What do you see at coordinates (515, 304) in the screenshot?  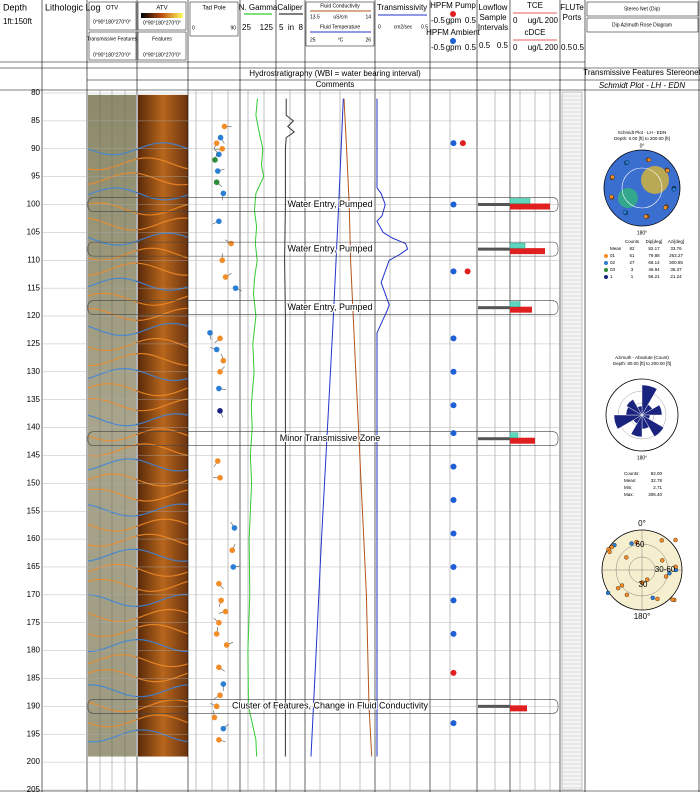 I see `cdce-bar` at bounding box center [515, 304].